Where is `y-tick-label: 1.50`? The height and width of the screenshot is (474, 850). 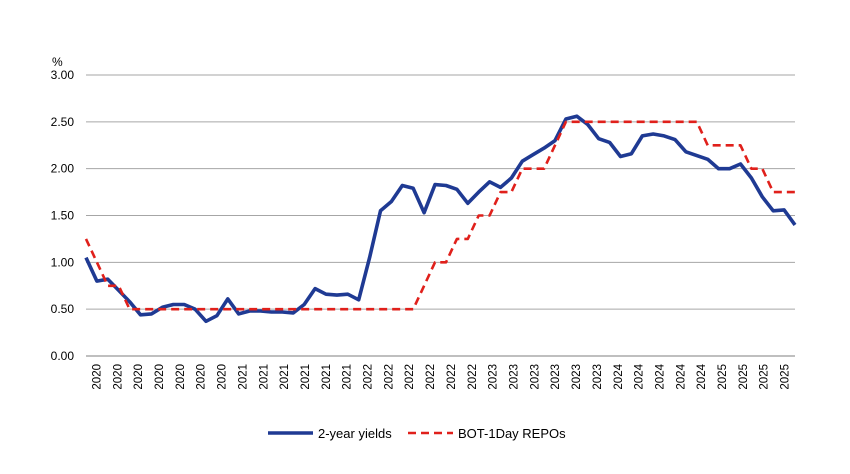 y-tick-label: 1.50 is located at coordinates (63, 216).